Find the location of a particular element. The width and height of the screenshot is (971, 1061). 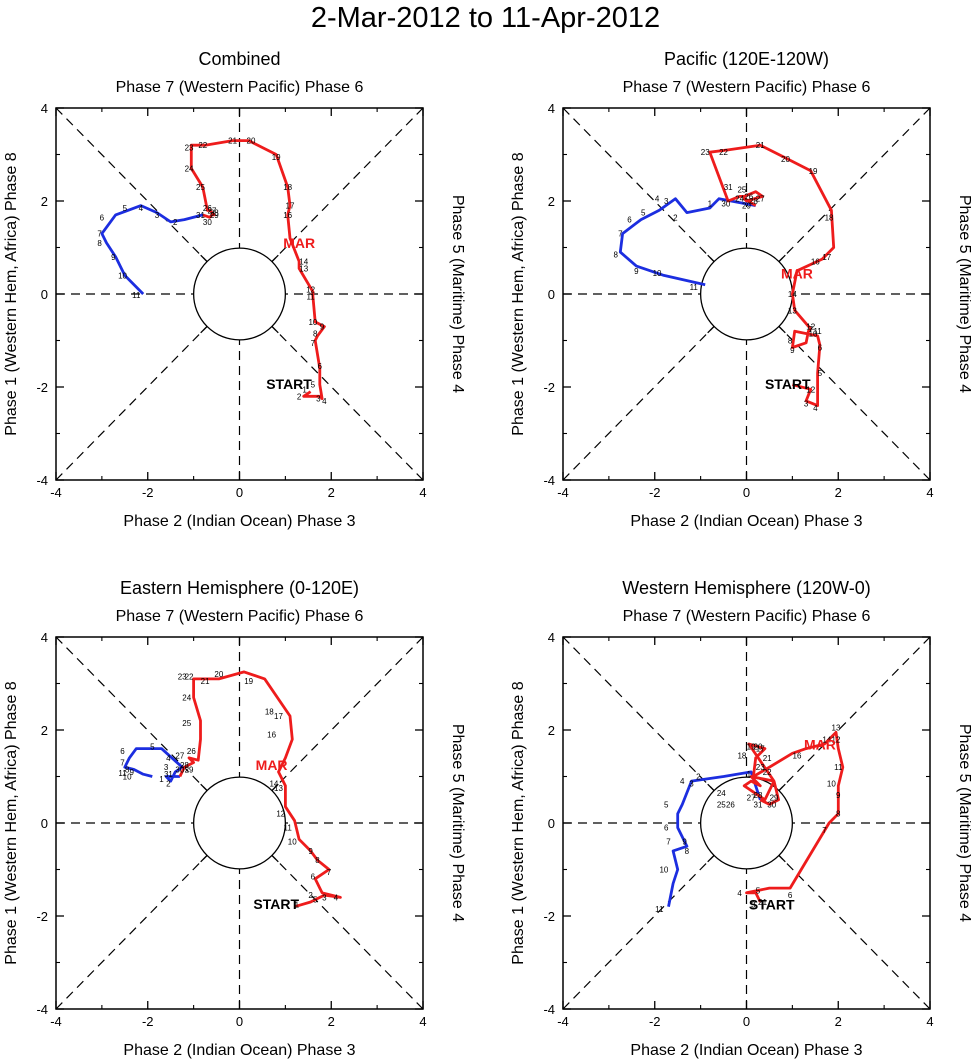

right-axis-label: Phase 5 (Maritime) Phase 4 is located at coordinates (457, 294).